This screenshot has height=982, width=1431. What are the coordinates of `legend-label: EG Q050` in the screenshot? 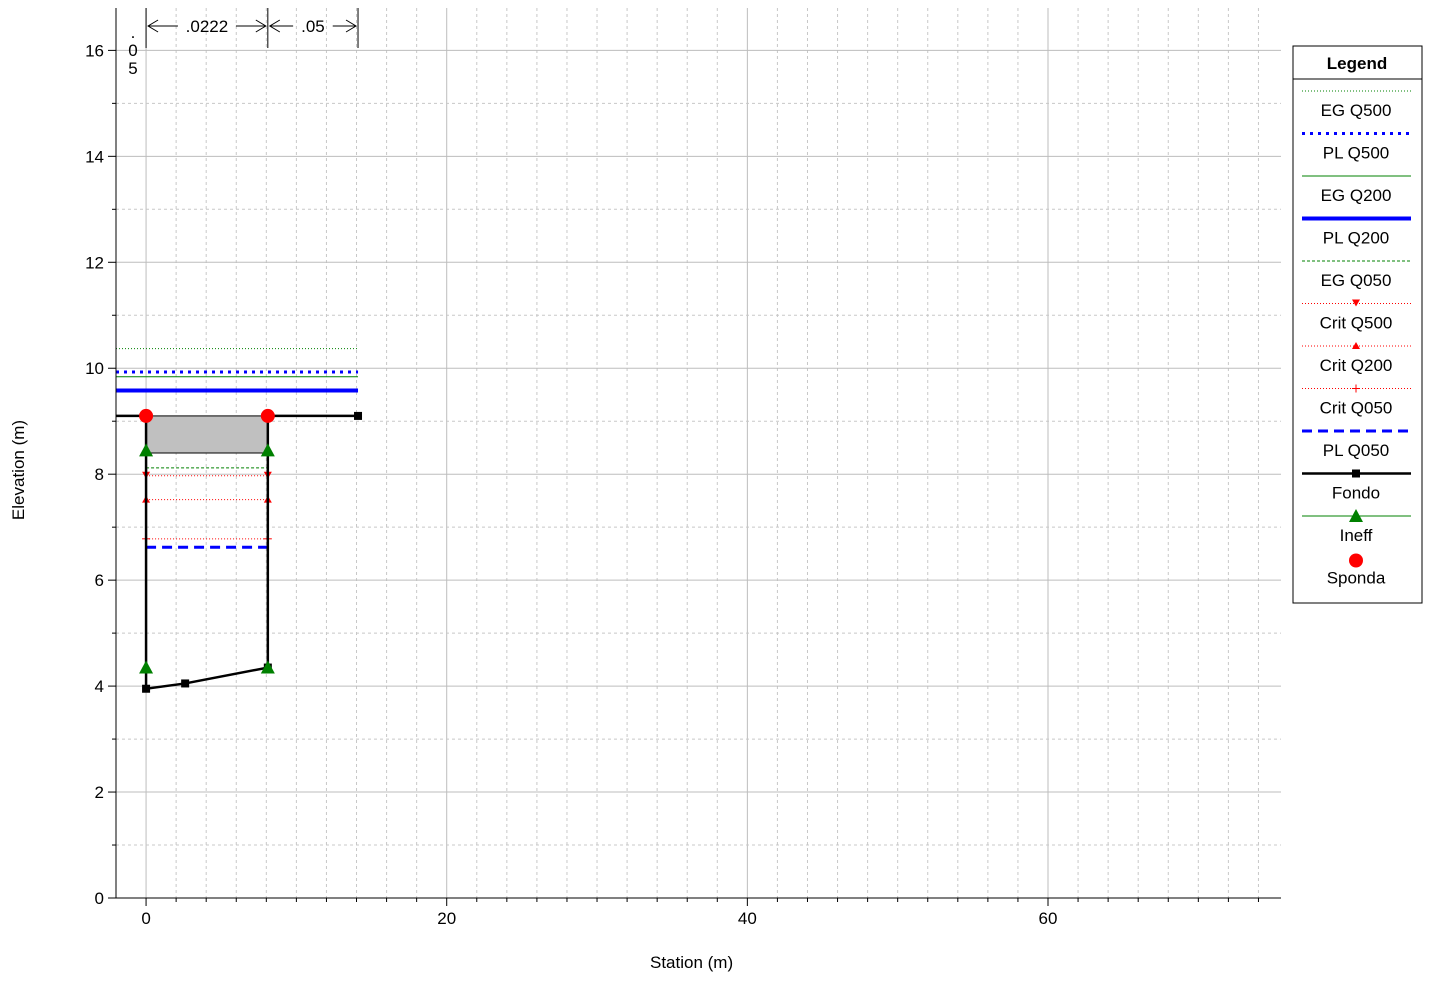 It's located at (1356, 280).